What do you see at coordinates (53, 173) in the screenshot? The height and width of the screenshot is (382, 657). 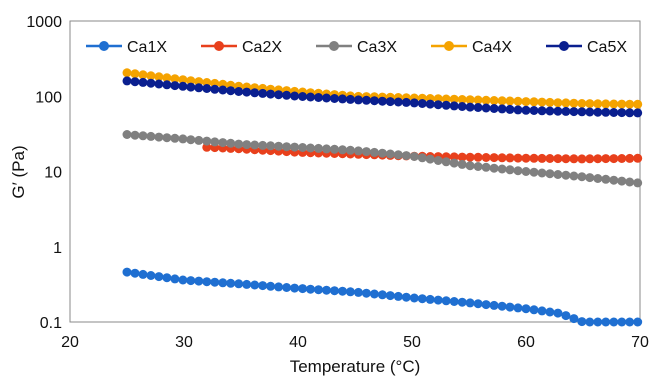 I see `y-tick-label: 10` at bounding box center [53, 173].